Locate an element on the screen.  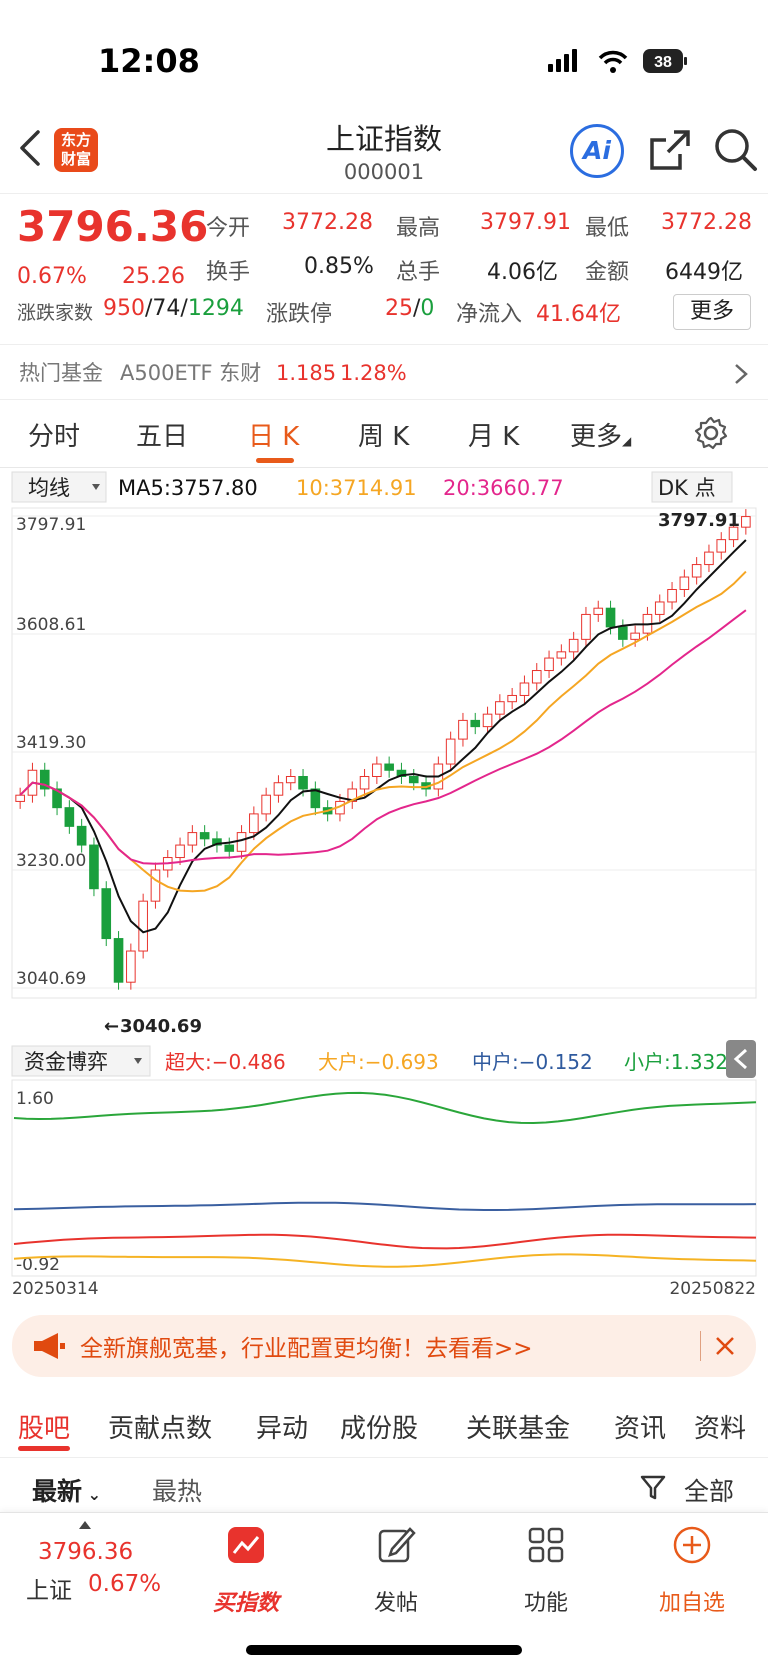
status-bar: 12:08 38 is located at coordinates (384, 55).